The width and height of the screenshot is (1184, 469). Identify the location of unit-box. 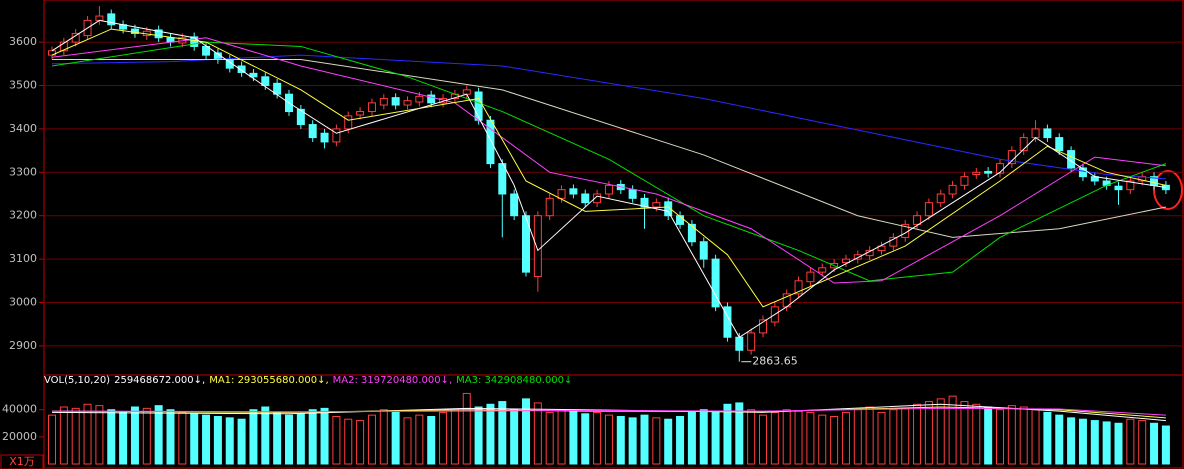
(22, 461).